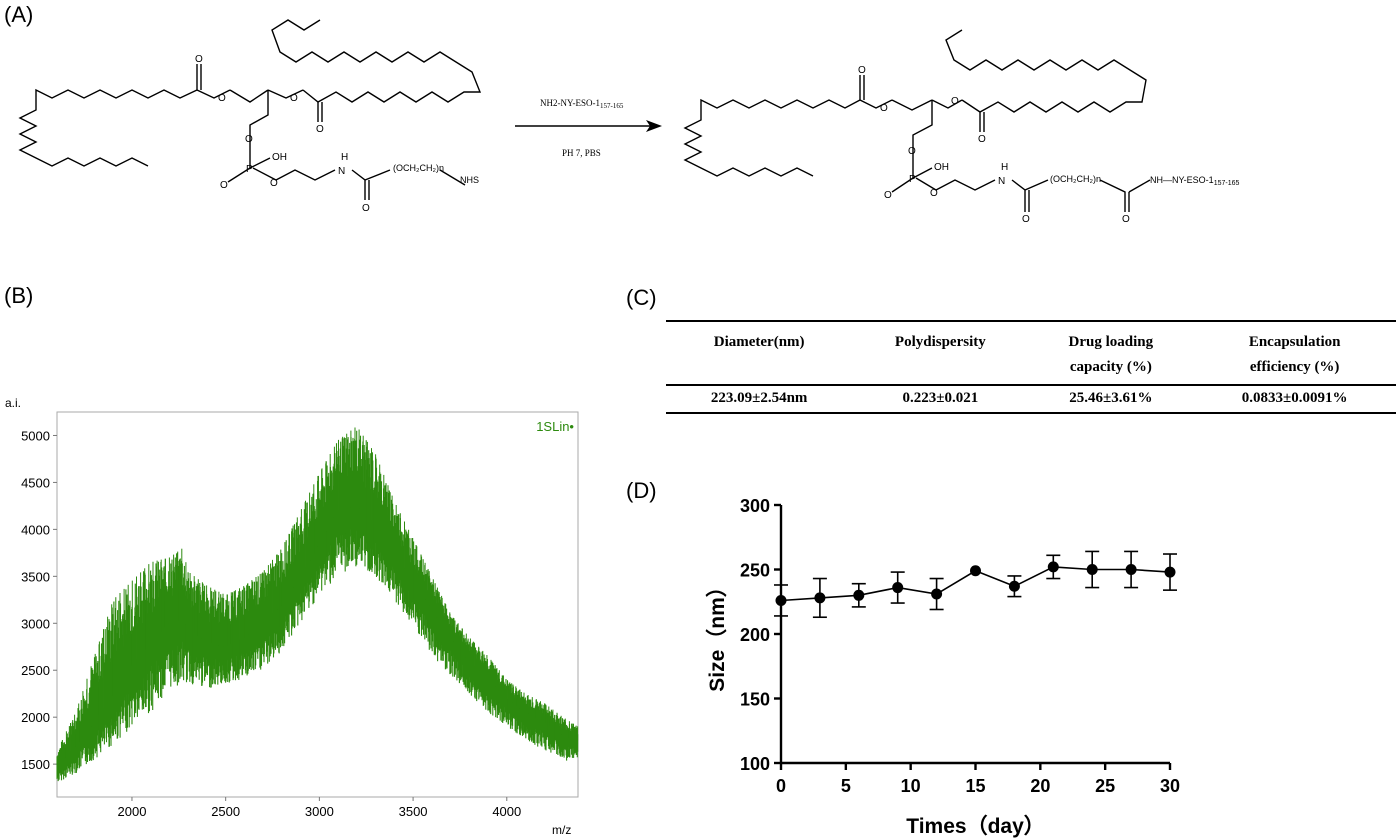  What do you see at coordinates (274, 183) in the screenshot?
I see `reactant-o-7: O` at bounding box center [274, 183].